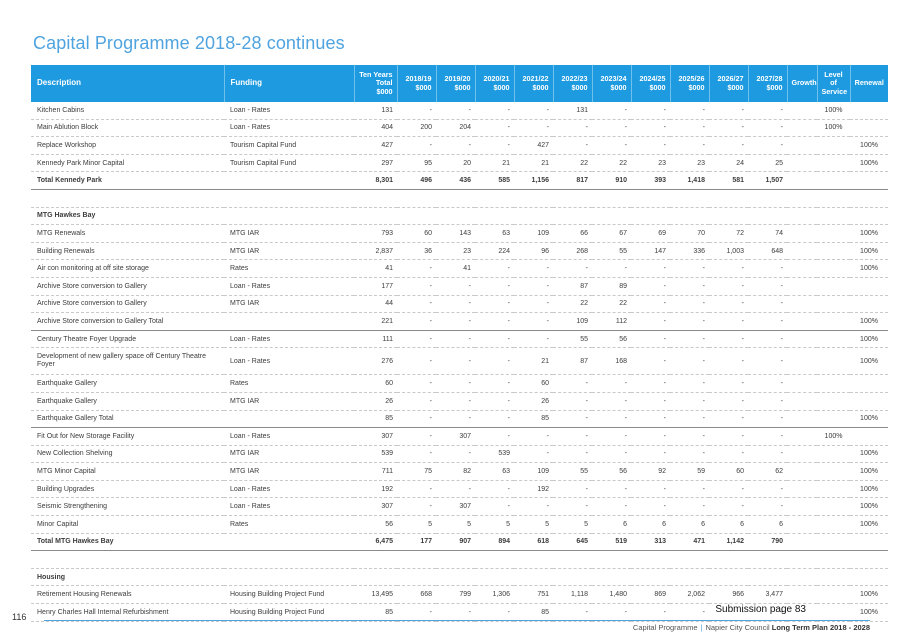 The image size is (906, 635). I want to click on cell-year-value: 95, so click(416, 163).